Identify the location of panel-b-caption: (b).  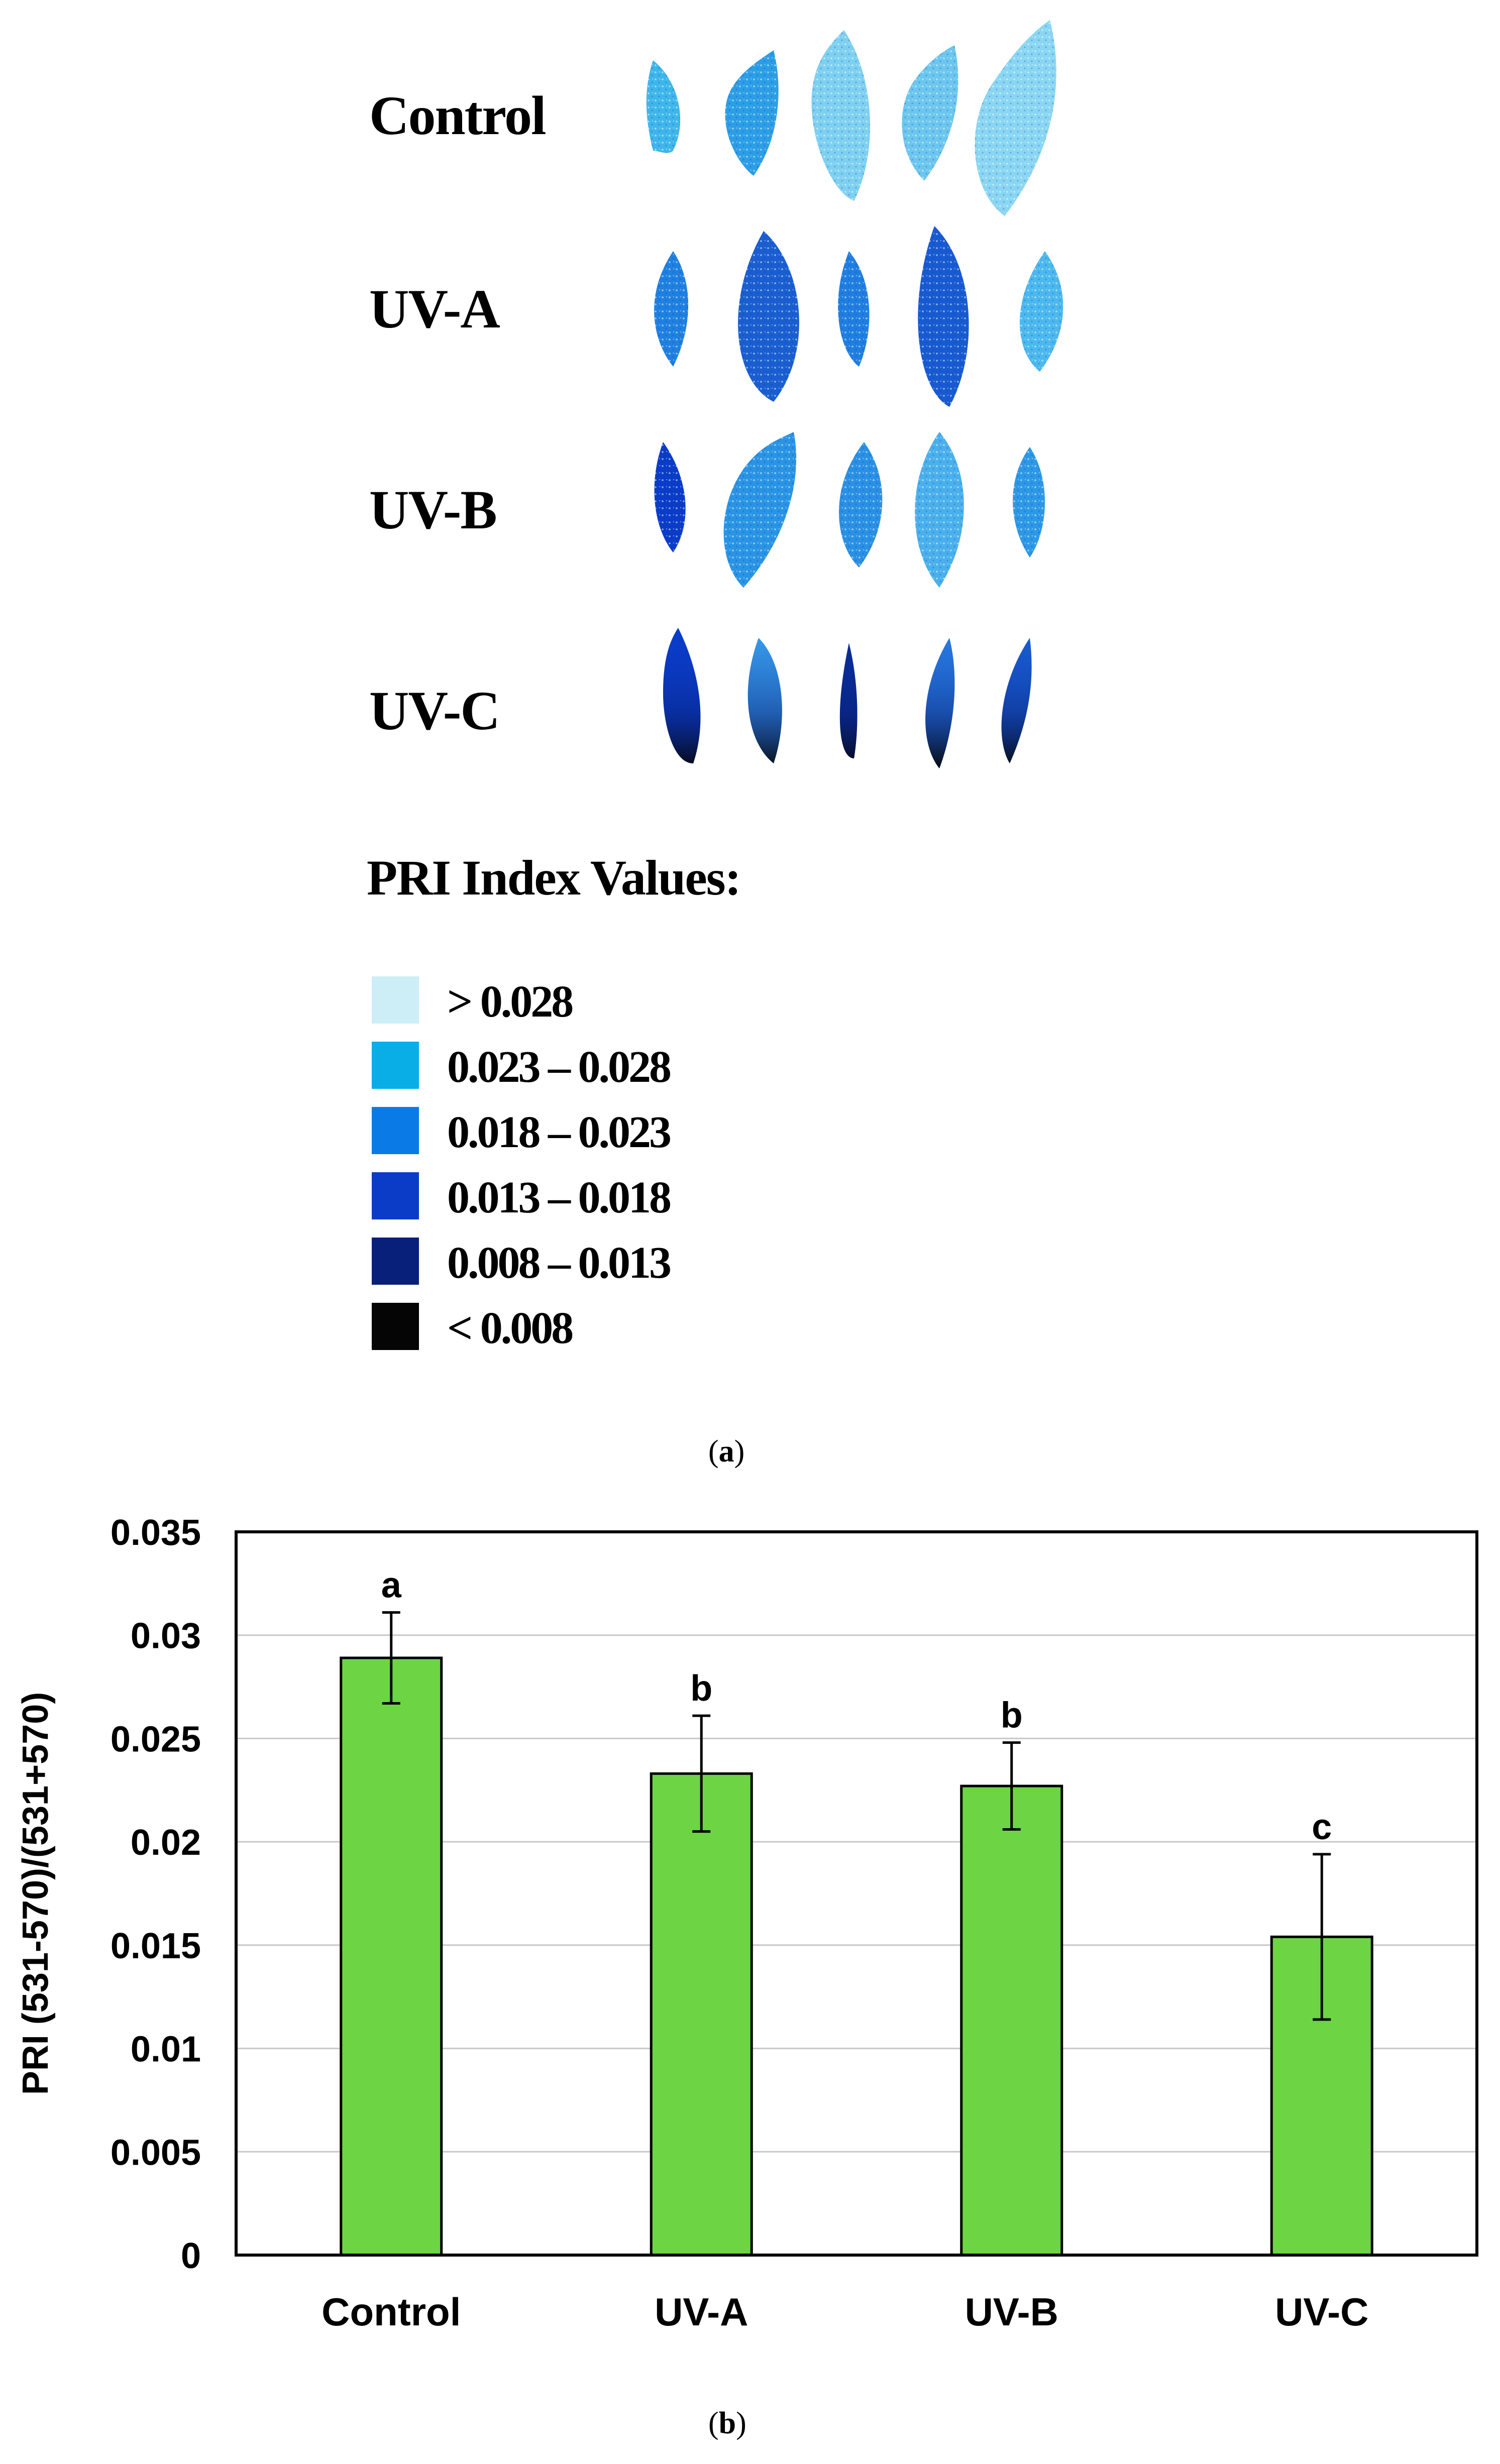
(727, 2423).